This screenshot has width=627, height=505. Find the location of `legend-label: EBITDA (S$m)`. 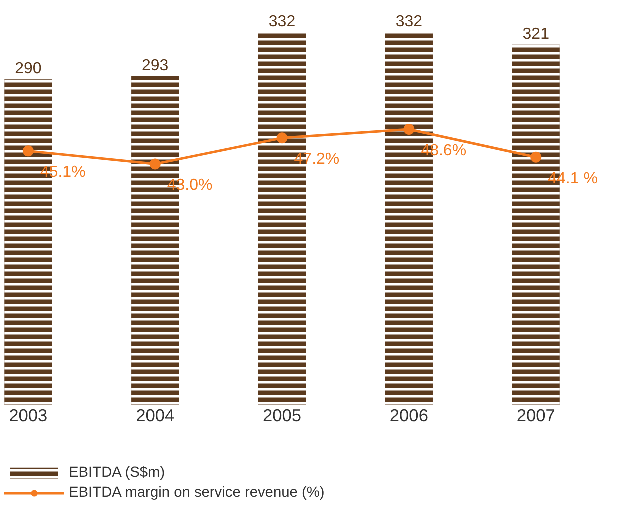

legend-label: EBITDA (S$m) is located at coordinates (117, 473).